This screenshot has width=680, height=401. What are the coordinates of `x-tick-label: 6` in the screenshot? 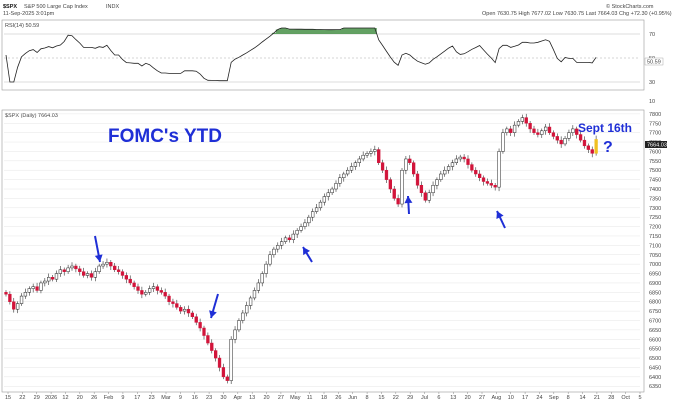 It's located at (438, 398).